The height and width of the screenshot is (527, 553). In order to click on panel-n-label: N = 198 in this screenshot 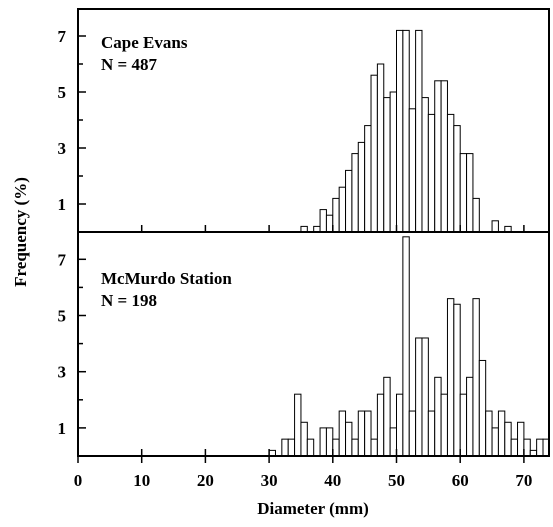, I will do `click(129, 300)`.